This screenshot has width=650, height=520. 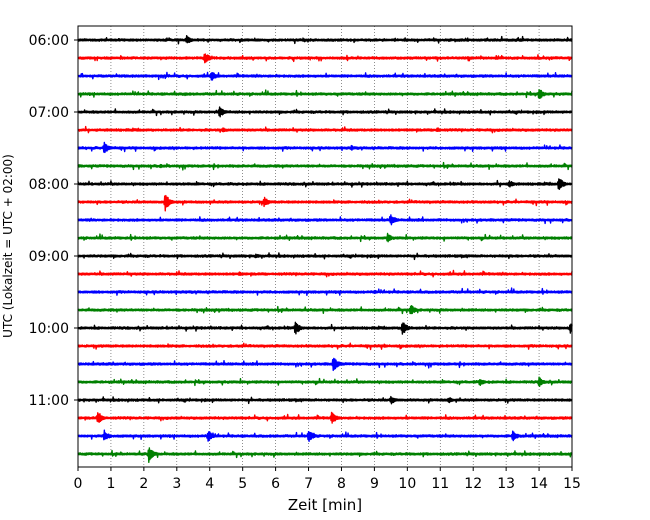 I want to click on trace-line-08:45, so click(x=325, y=237).